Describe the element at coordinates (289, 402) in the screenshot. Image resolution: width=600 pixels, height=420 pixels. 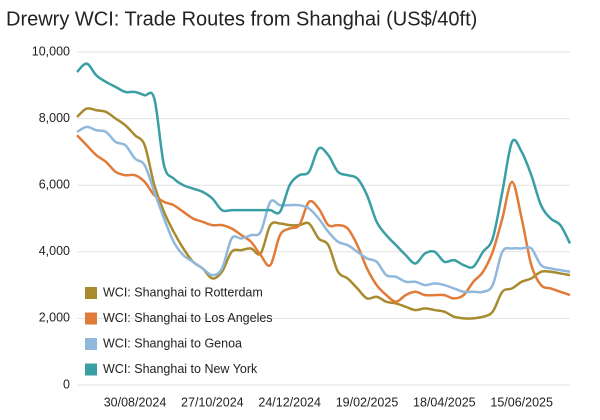
I see `x-tick-label: 24/12/2024` at that location.